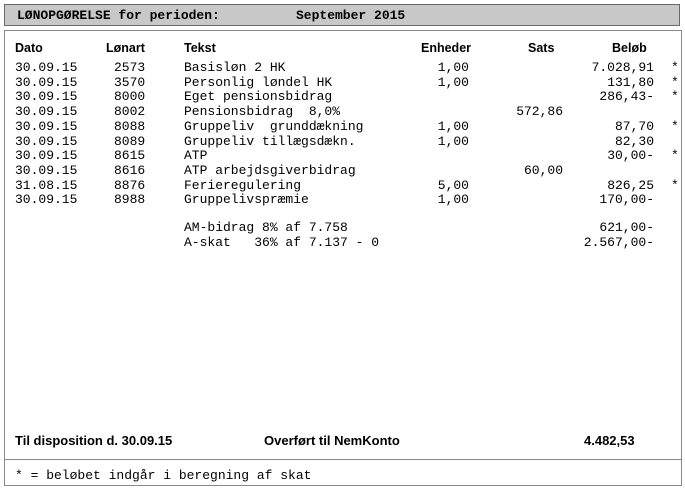  What do you see at coordinates (118, 15) in the screenshot?
I see `header-title: LØNOPGØRELSE for perioden:` at bounding box center [118, 15].